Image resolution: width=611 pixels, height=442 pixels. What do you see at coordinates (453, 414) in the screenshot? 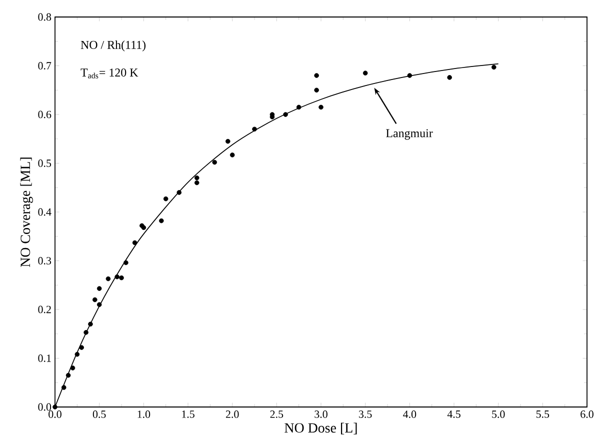
I see `x-tick-label: 4.5` at bounding box center [453, 414].